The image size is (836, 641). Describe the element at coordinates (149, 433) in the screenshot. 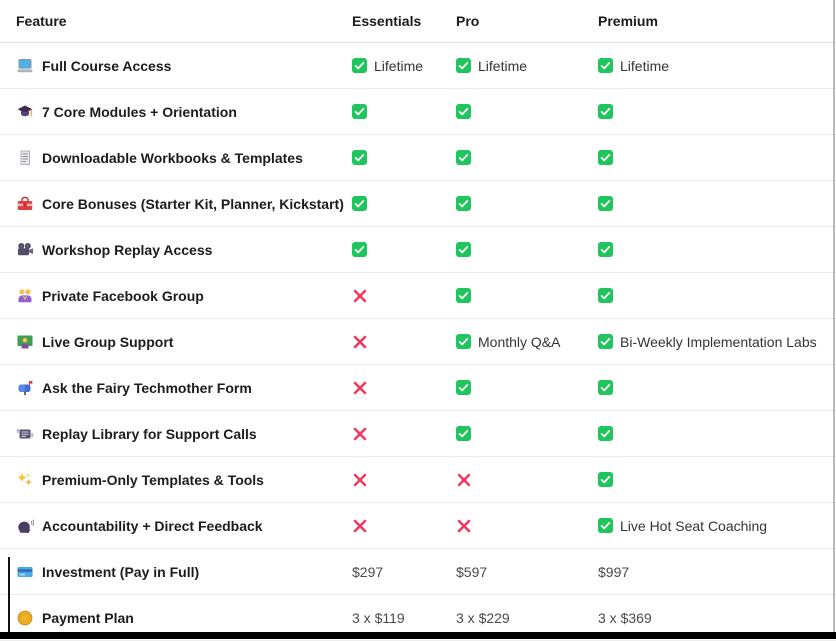

I see `feature-label: Replay Library for Support Calls` at that location.